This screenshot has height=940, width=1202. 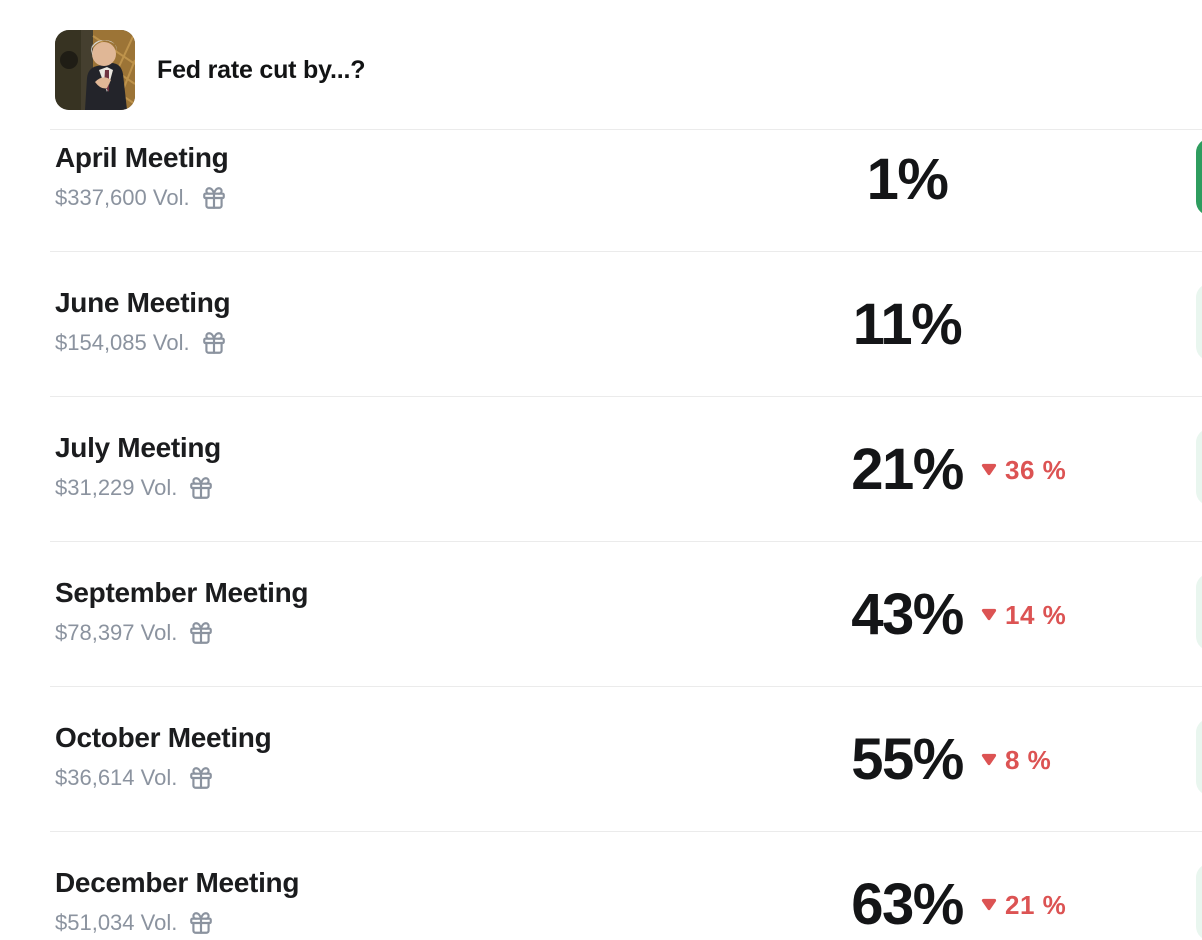 What do you see at coordinates (907, 759) in the screenshot?
I see `chance-value: 55%` at bounding box center [907, 759].